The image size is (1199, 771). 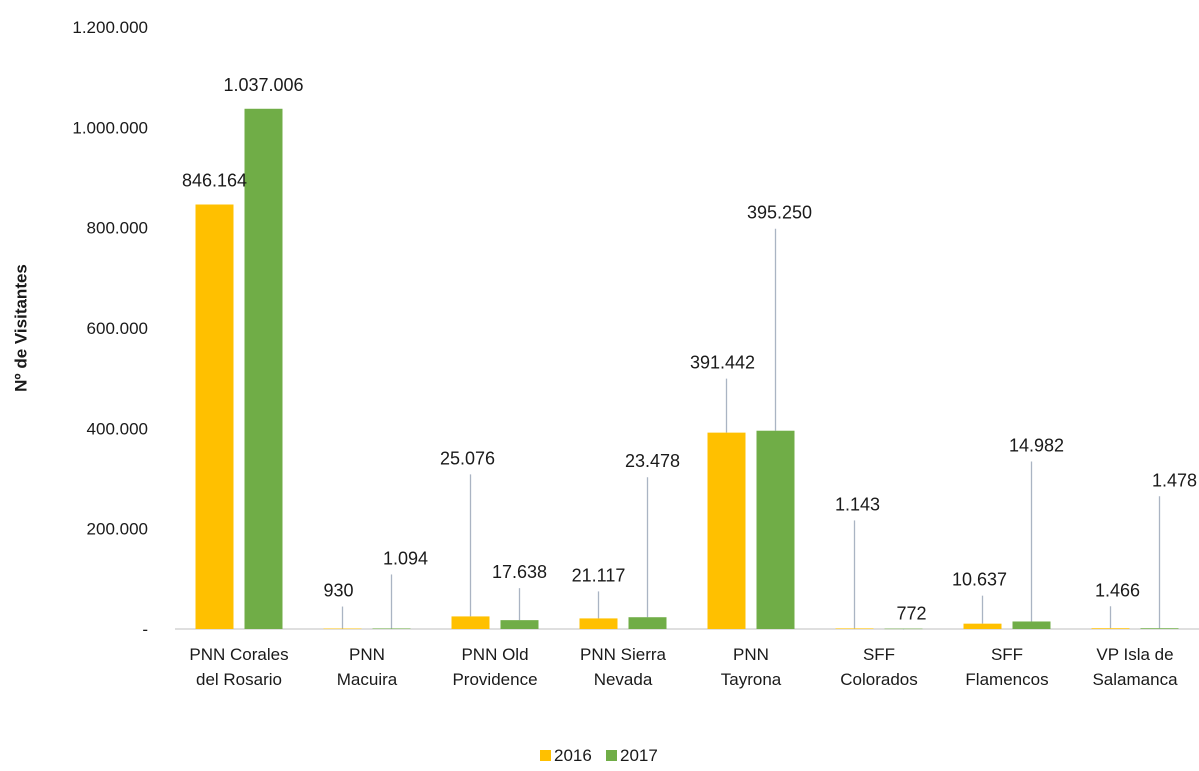 What do you see at coordinates (722, 363) in the screenshot?
I see `data-label-2016-4: 391.442` at bounding box center [722, 363].